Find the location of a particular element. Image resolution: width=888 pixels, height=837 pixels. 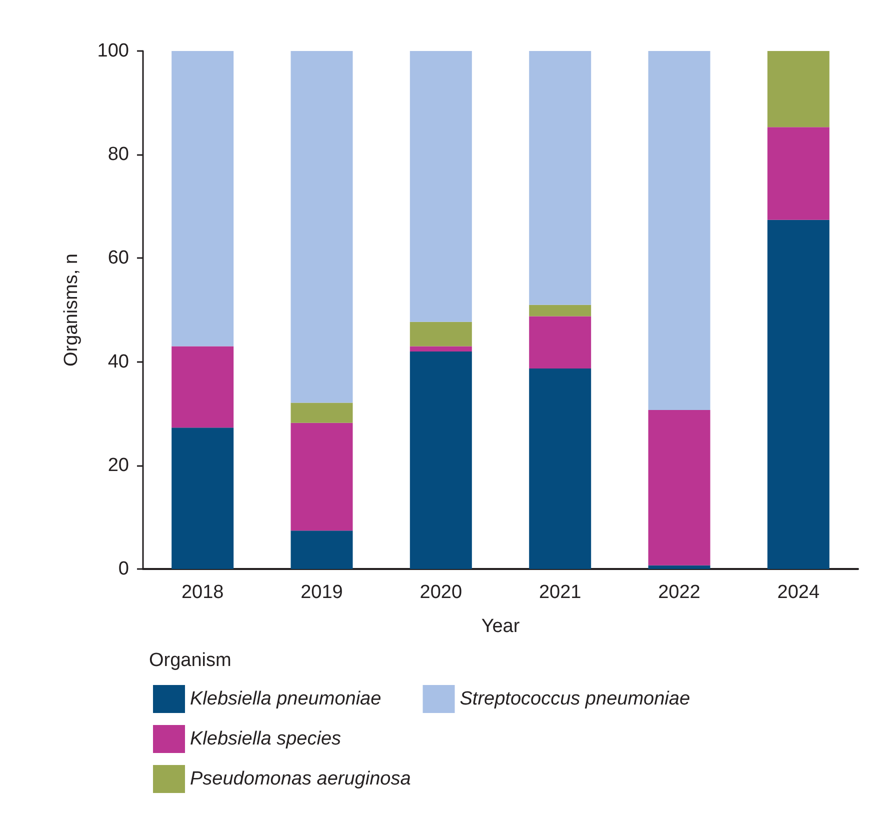

legend-label: Streptococcus pneumoniae is located at coordinates (575, 699).